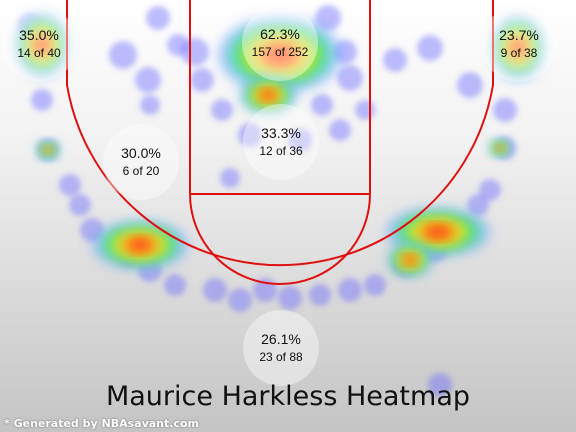  Describe the element at coordinates (281, 338) in the screenshot. I see `zone-pct: 26.1%` at that location.